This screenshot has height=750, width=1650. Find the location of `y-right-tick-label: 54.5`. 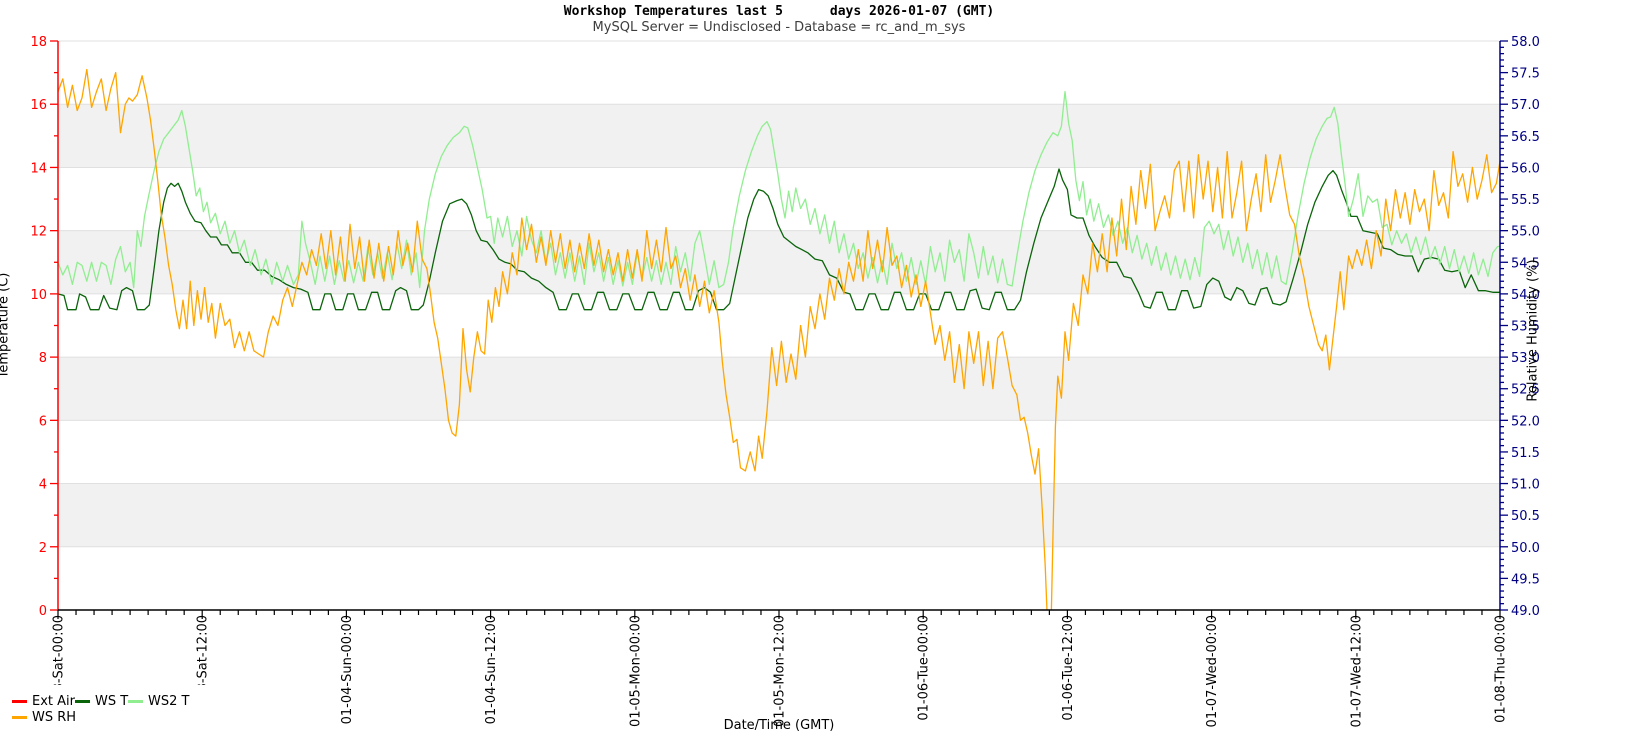

y-right-tick-label: 54.5 is located at coordinates (1525, 263).